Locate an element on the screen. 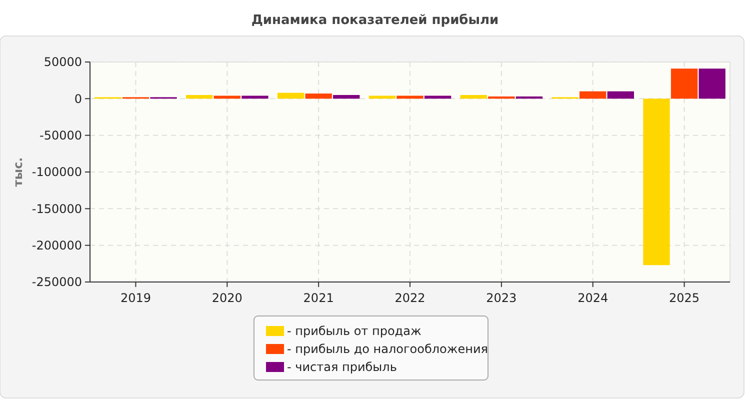  legend-label: - прибыль от продаж is located at coordinates (354, 331).